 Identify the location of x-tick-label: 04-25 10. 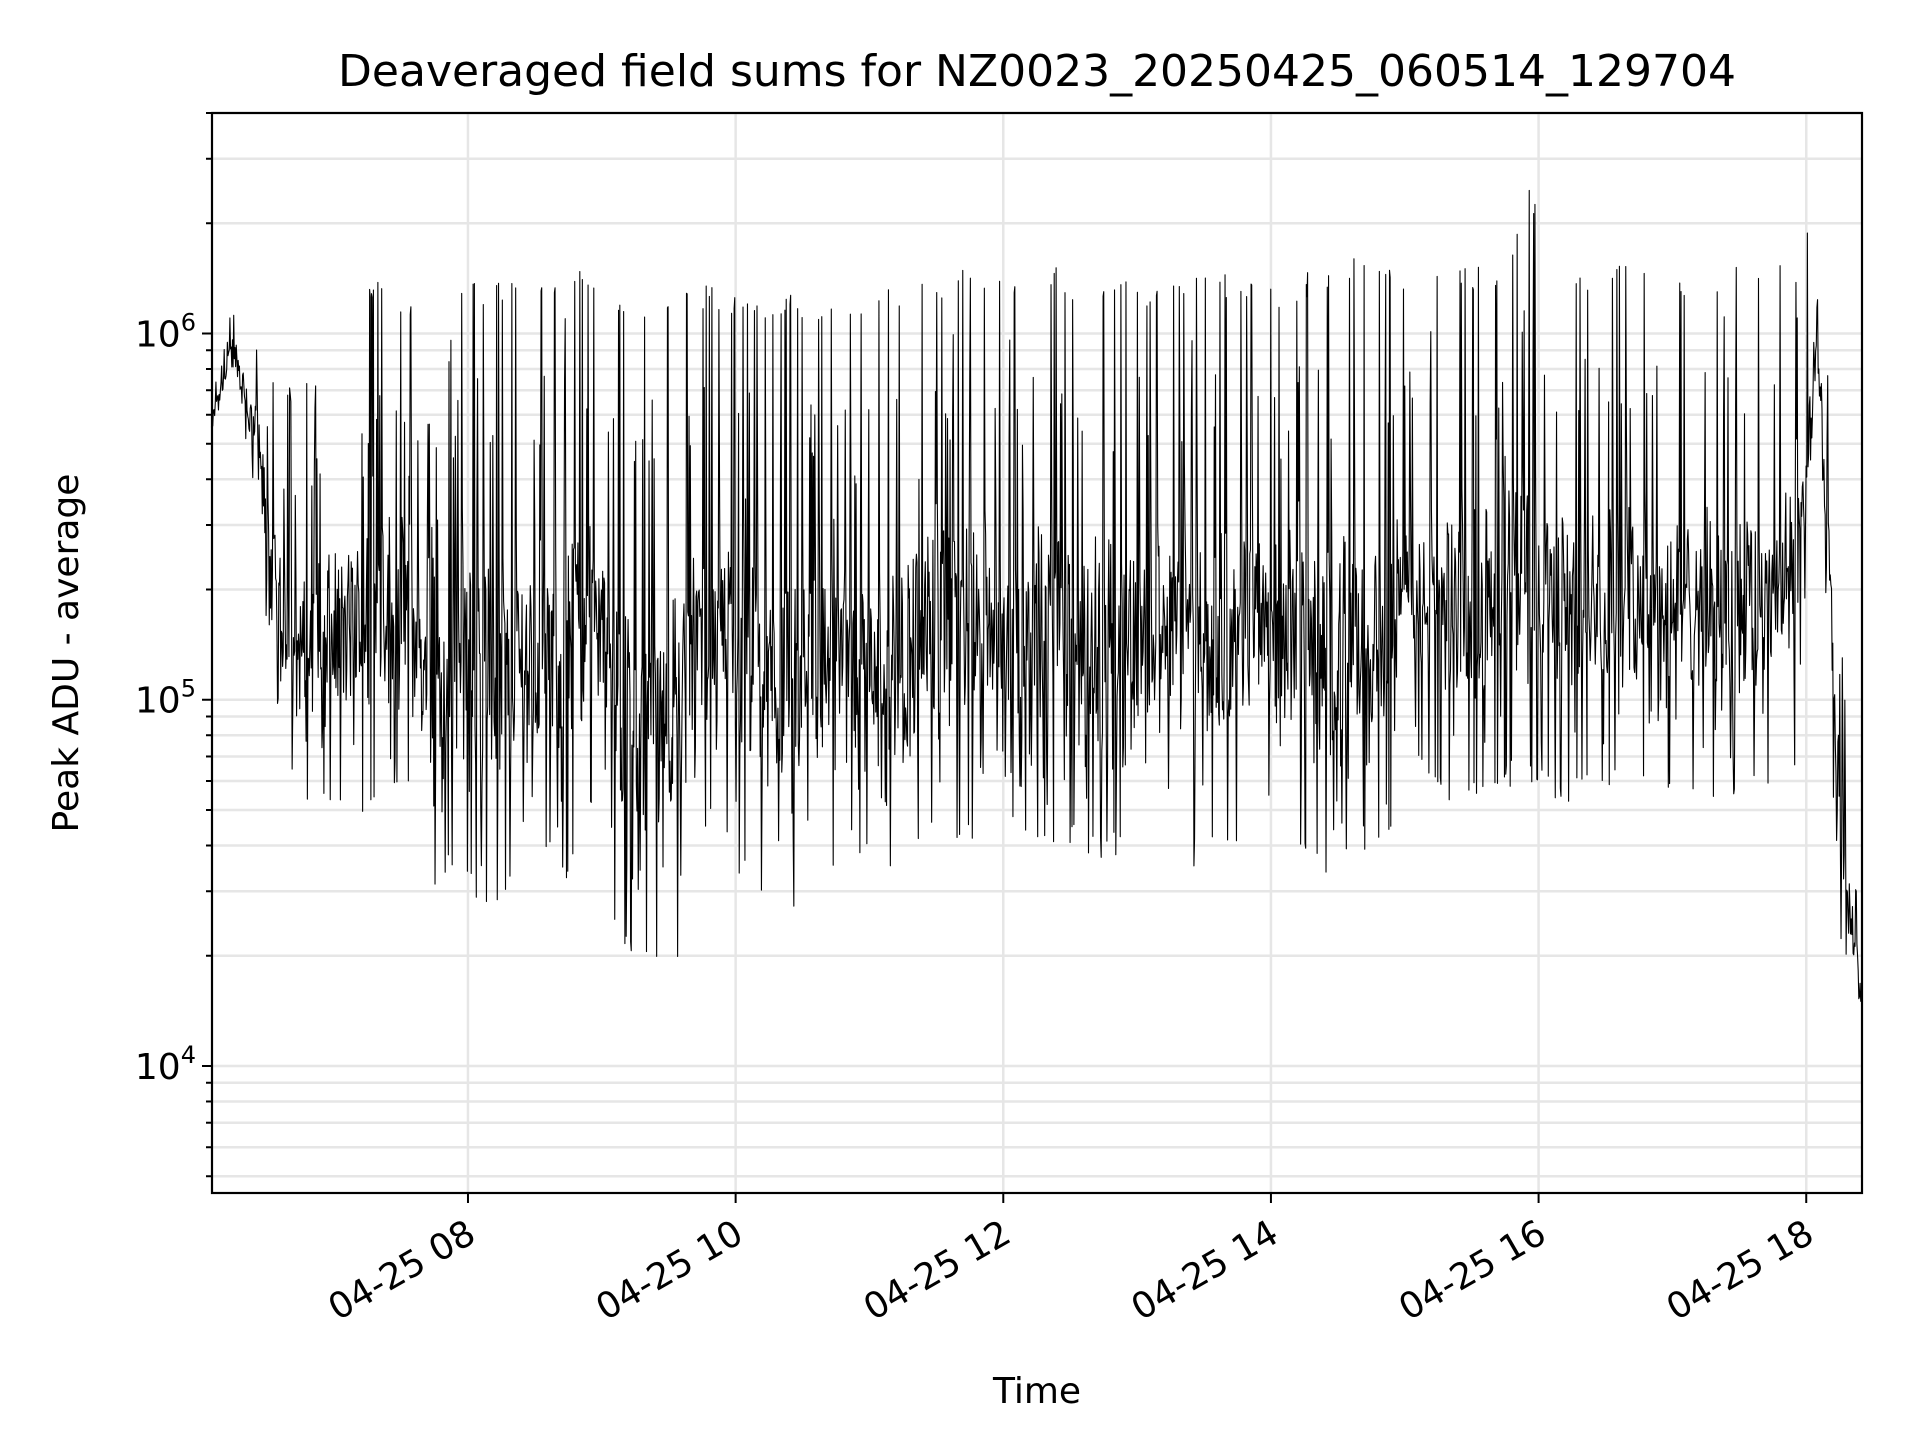
(669, 1271).